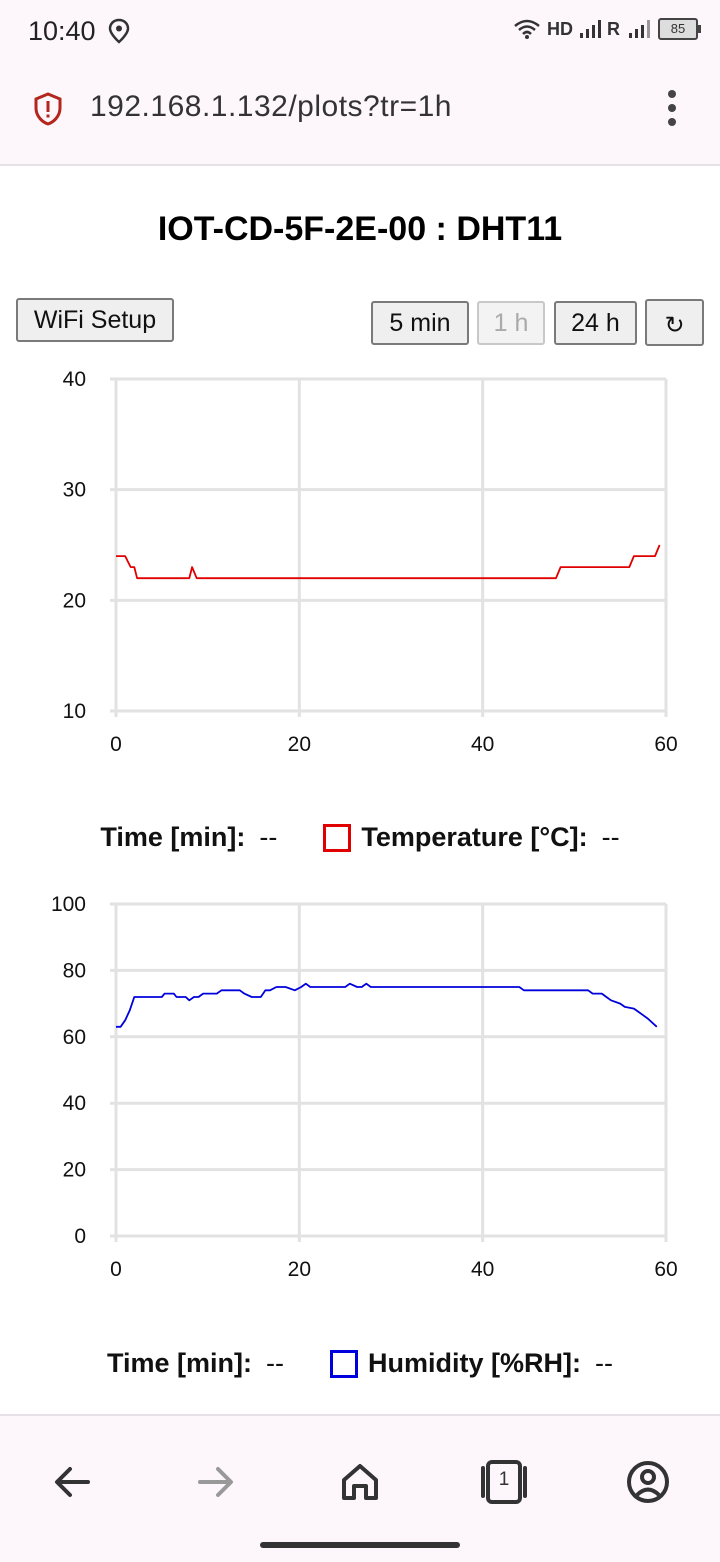 This screenshot has height=1562, width=720. What do you see at coordinates (360, 229) in the screenshot?
I see `page-title: IOT-CD-5F-2E-00 : DHT11` at bounding box center [360, 229].